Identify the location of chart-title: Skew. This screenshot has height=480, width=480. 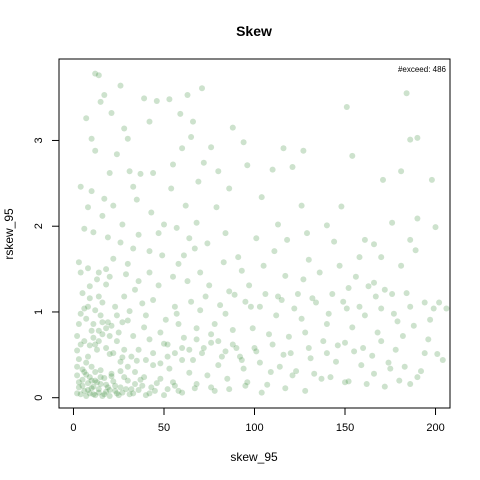
(254, 31).